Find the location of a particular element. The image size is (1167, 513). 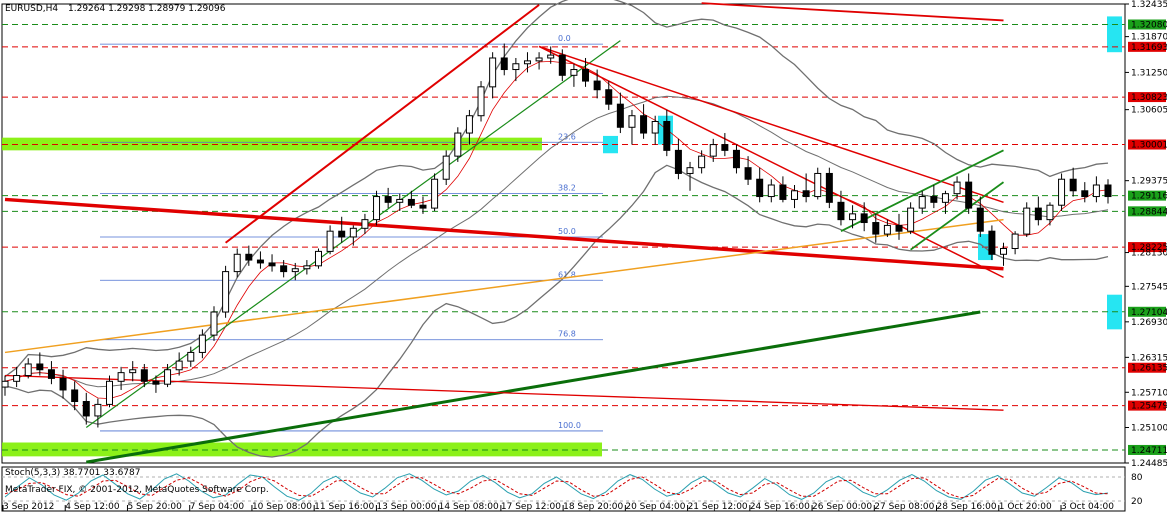

price-tick-label: 1.30605 is located at coordinates (1149, 111).